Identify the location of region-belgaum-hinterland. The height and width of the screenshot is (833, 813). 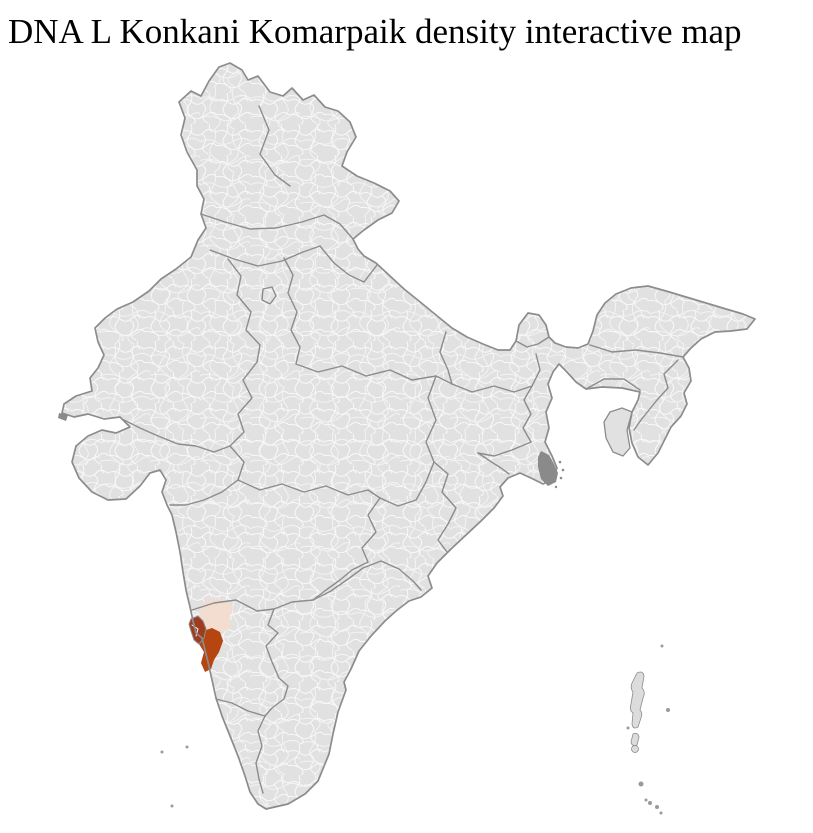
(215, 615).